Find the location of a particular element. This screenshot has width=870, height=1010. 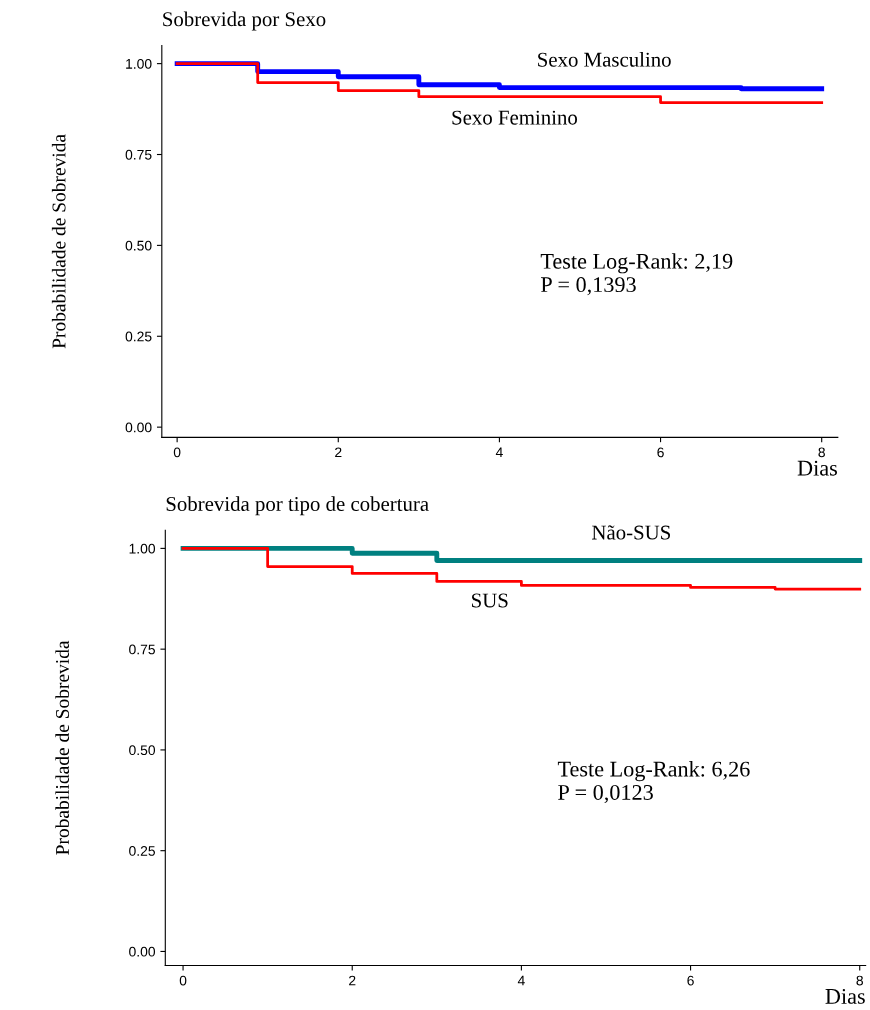

chart-title: Sobrevida por Sexo is located at coordinates (244, 21).